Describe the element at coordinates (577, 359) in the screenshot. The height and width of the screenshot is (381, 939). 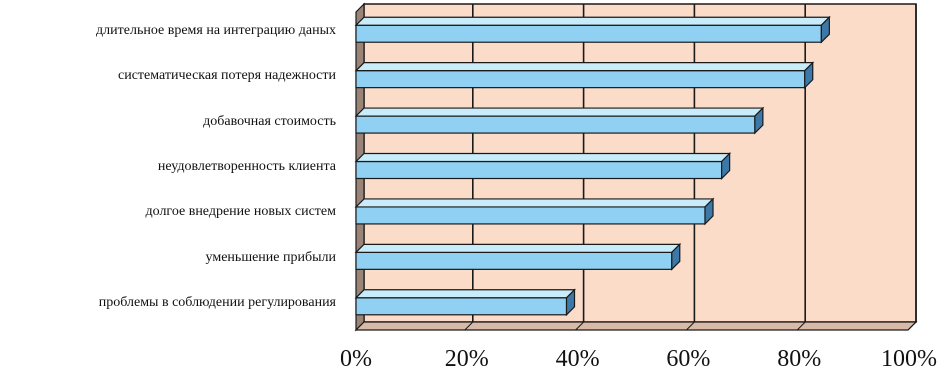
I see `x-tick-label: 40%` at that location.